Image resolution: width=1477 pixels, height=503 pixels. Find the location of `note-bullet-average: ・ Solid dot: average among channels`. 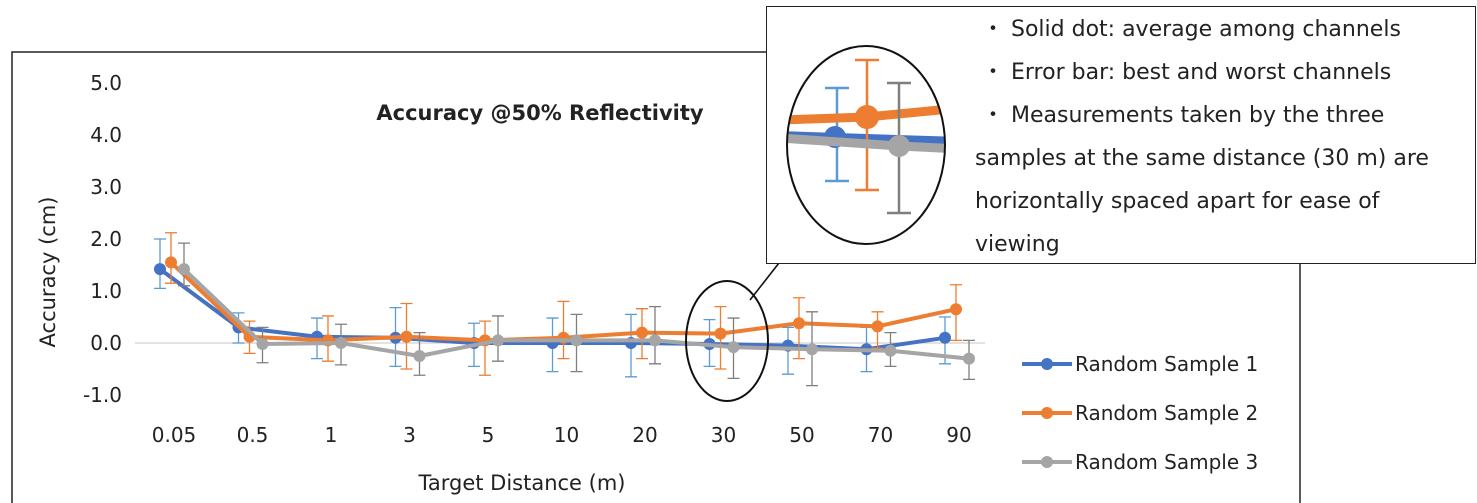

note-bullet-average: ・ Solid dot: average among channels is located at coordinates (1220, 29).